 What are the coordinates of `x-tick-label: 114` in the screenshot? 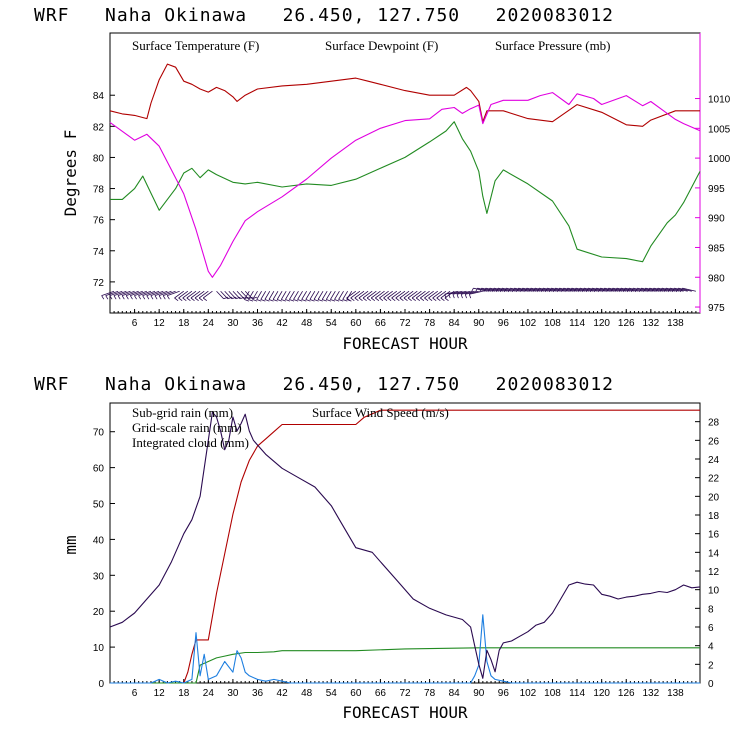 It's located at (577, 693).